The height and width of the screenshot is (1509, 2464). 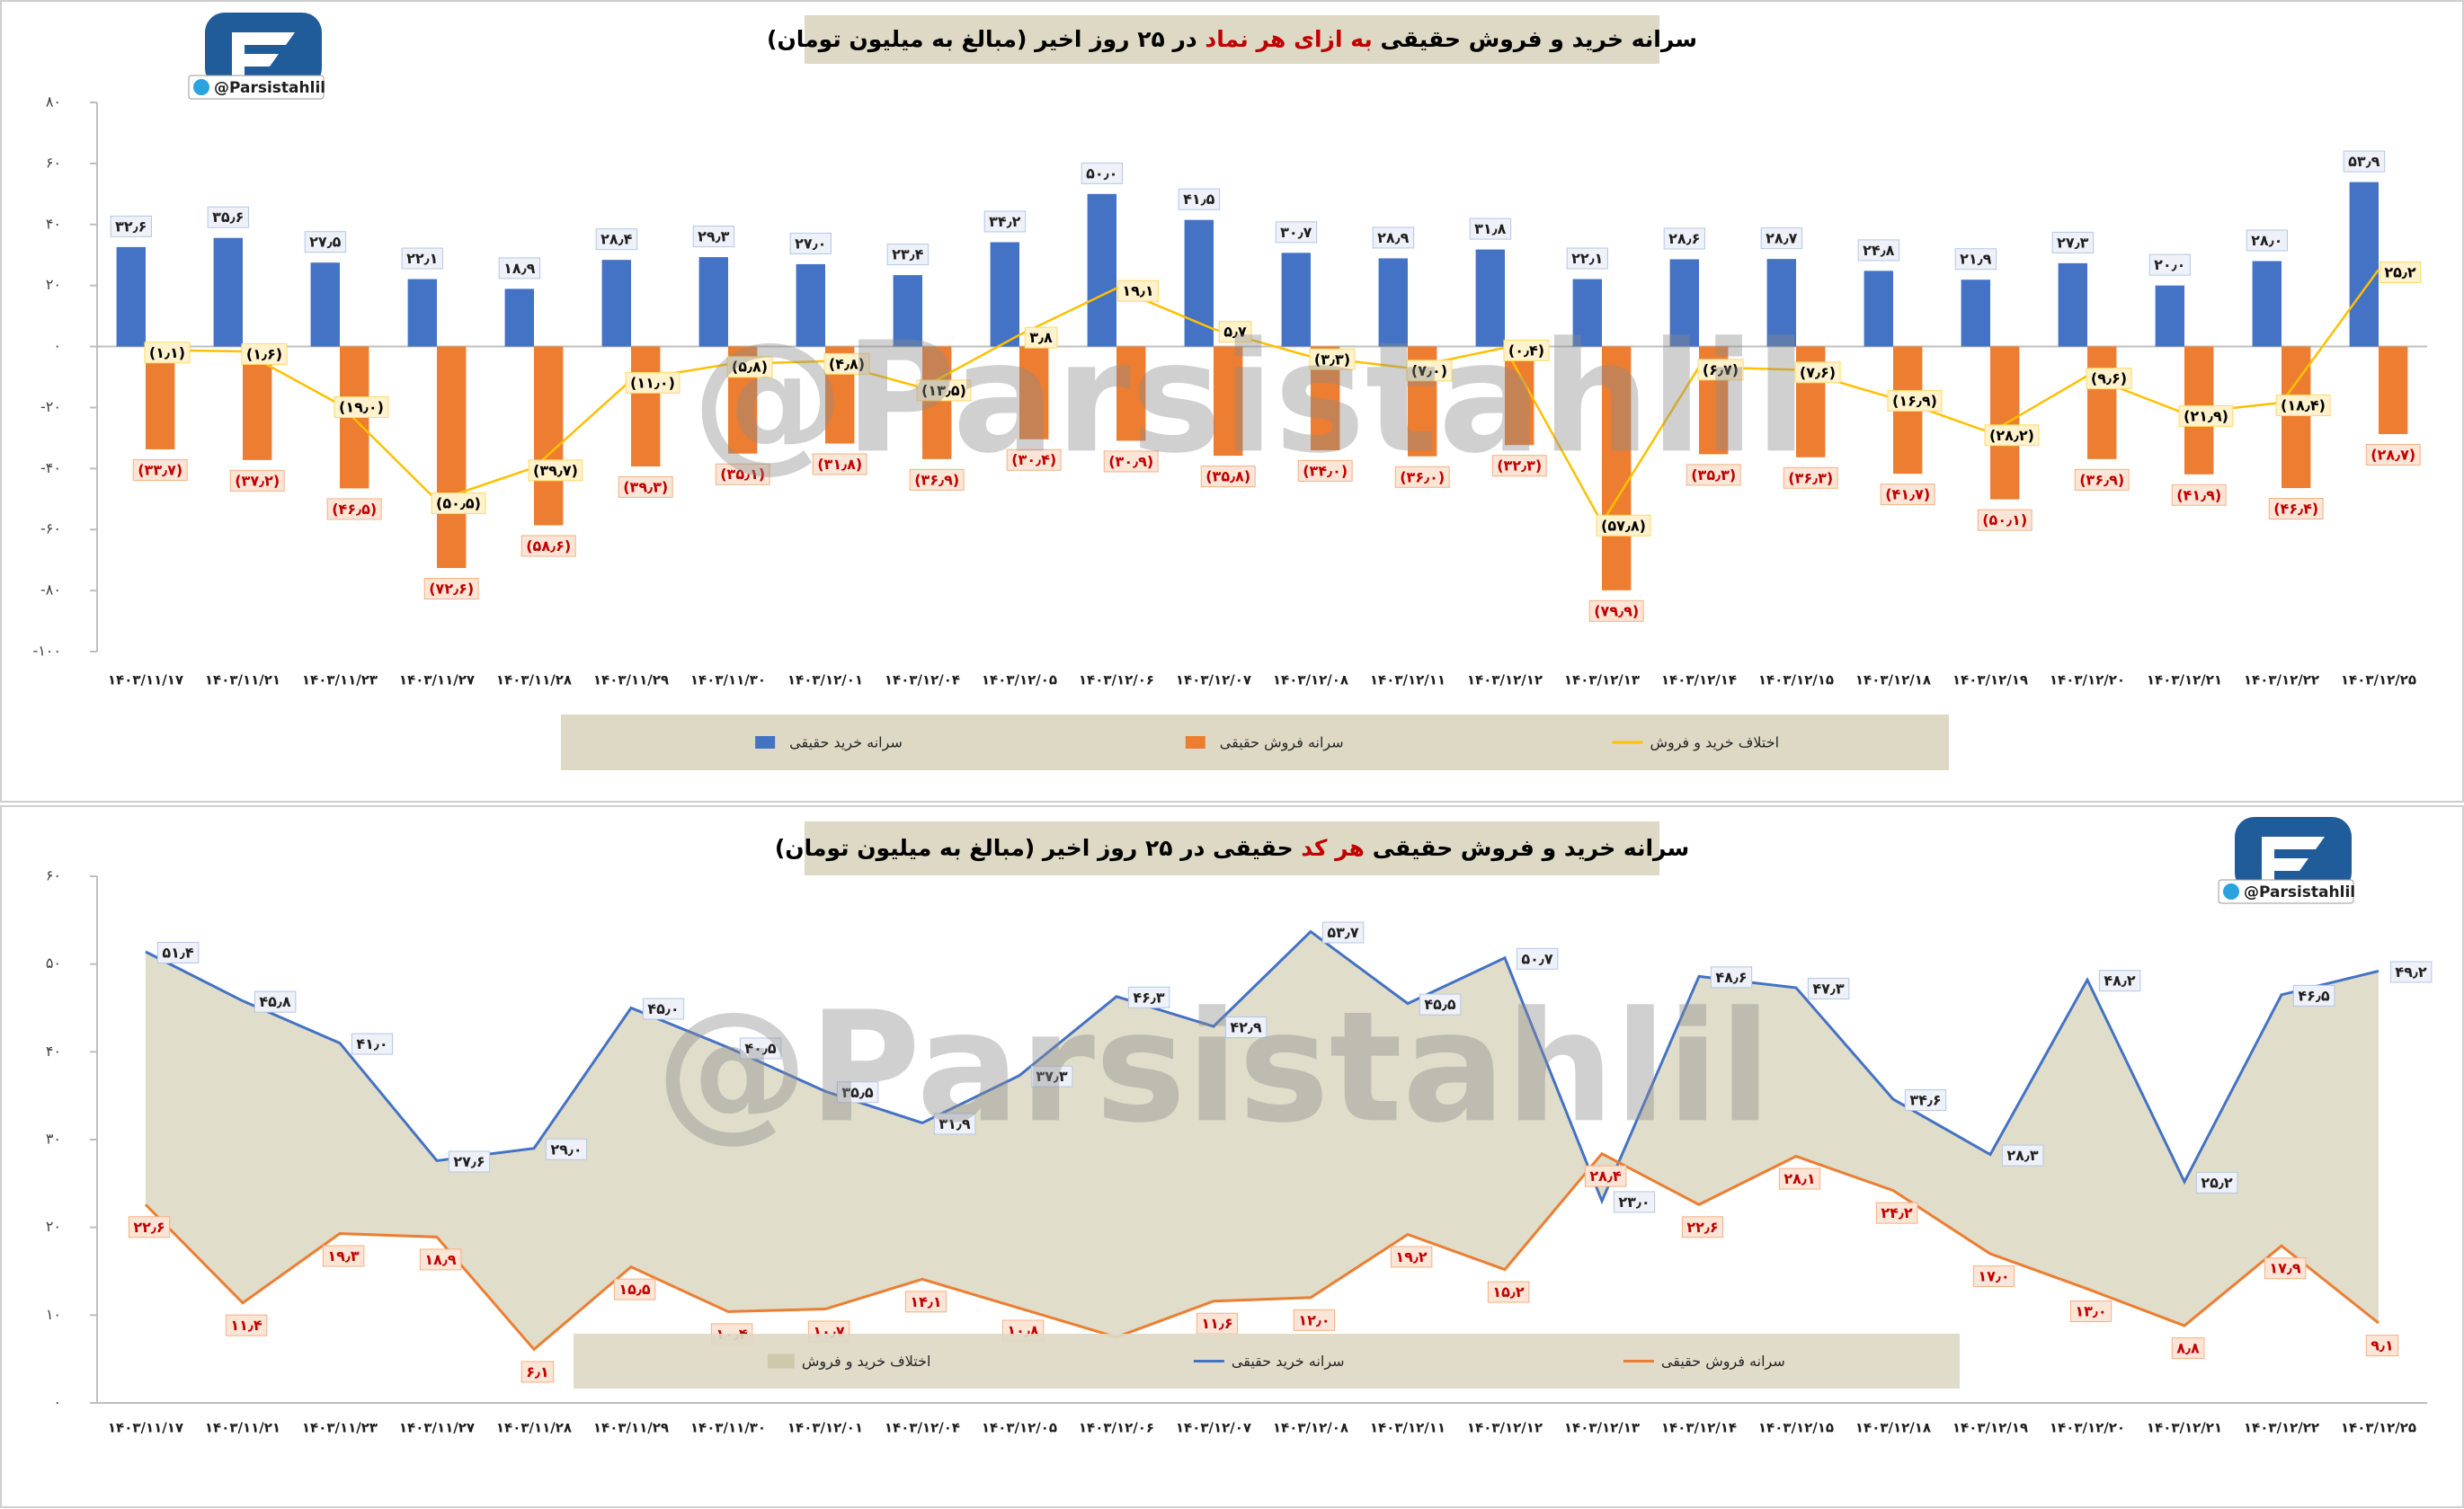 I want to click on data-label: ۲۰٫۰, so click(x=2169, y=264).